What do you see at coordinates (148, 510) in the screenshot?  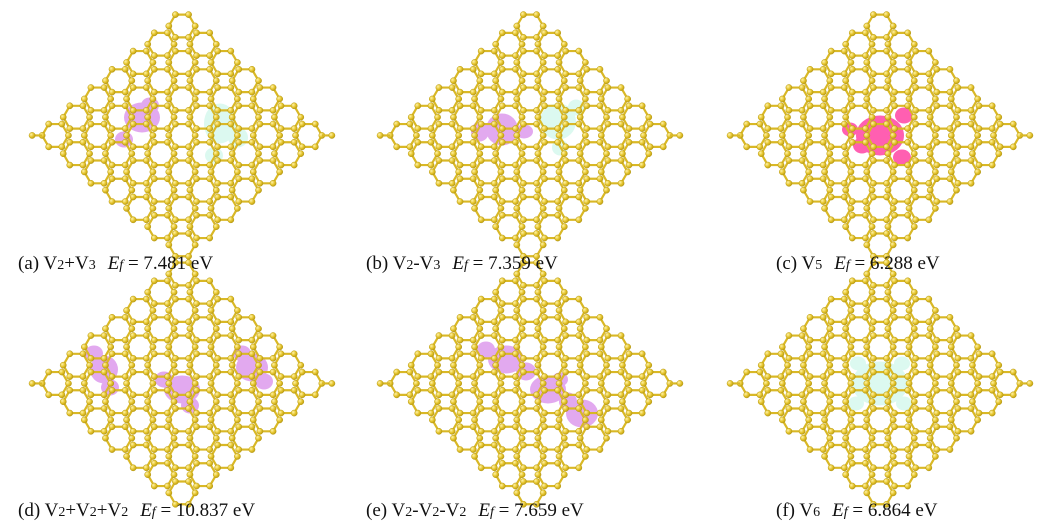 I see `caption-d-ef: Ef` at bounding box center [148, 510].